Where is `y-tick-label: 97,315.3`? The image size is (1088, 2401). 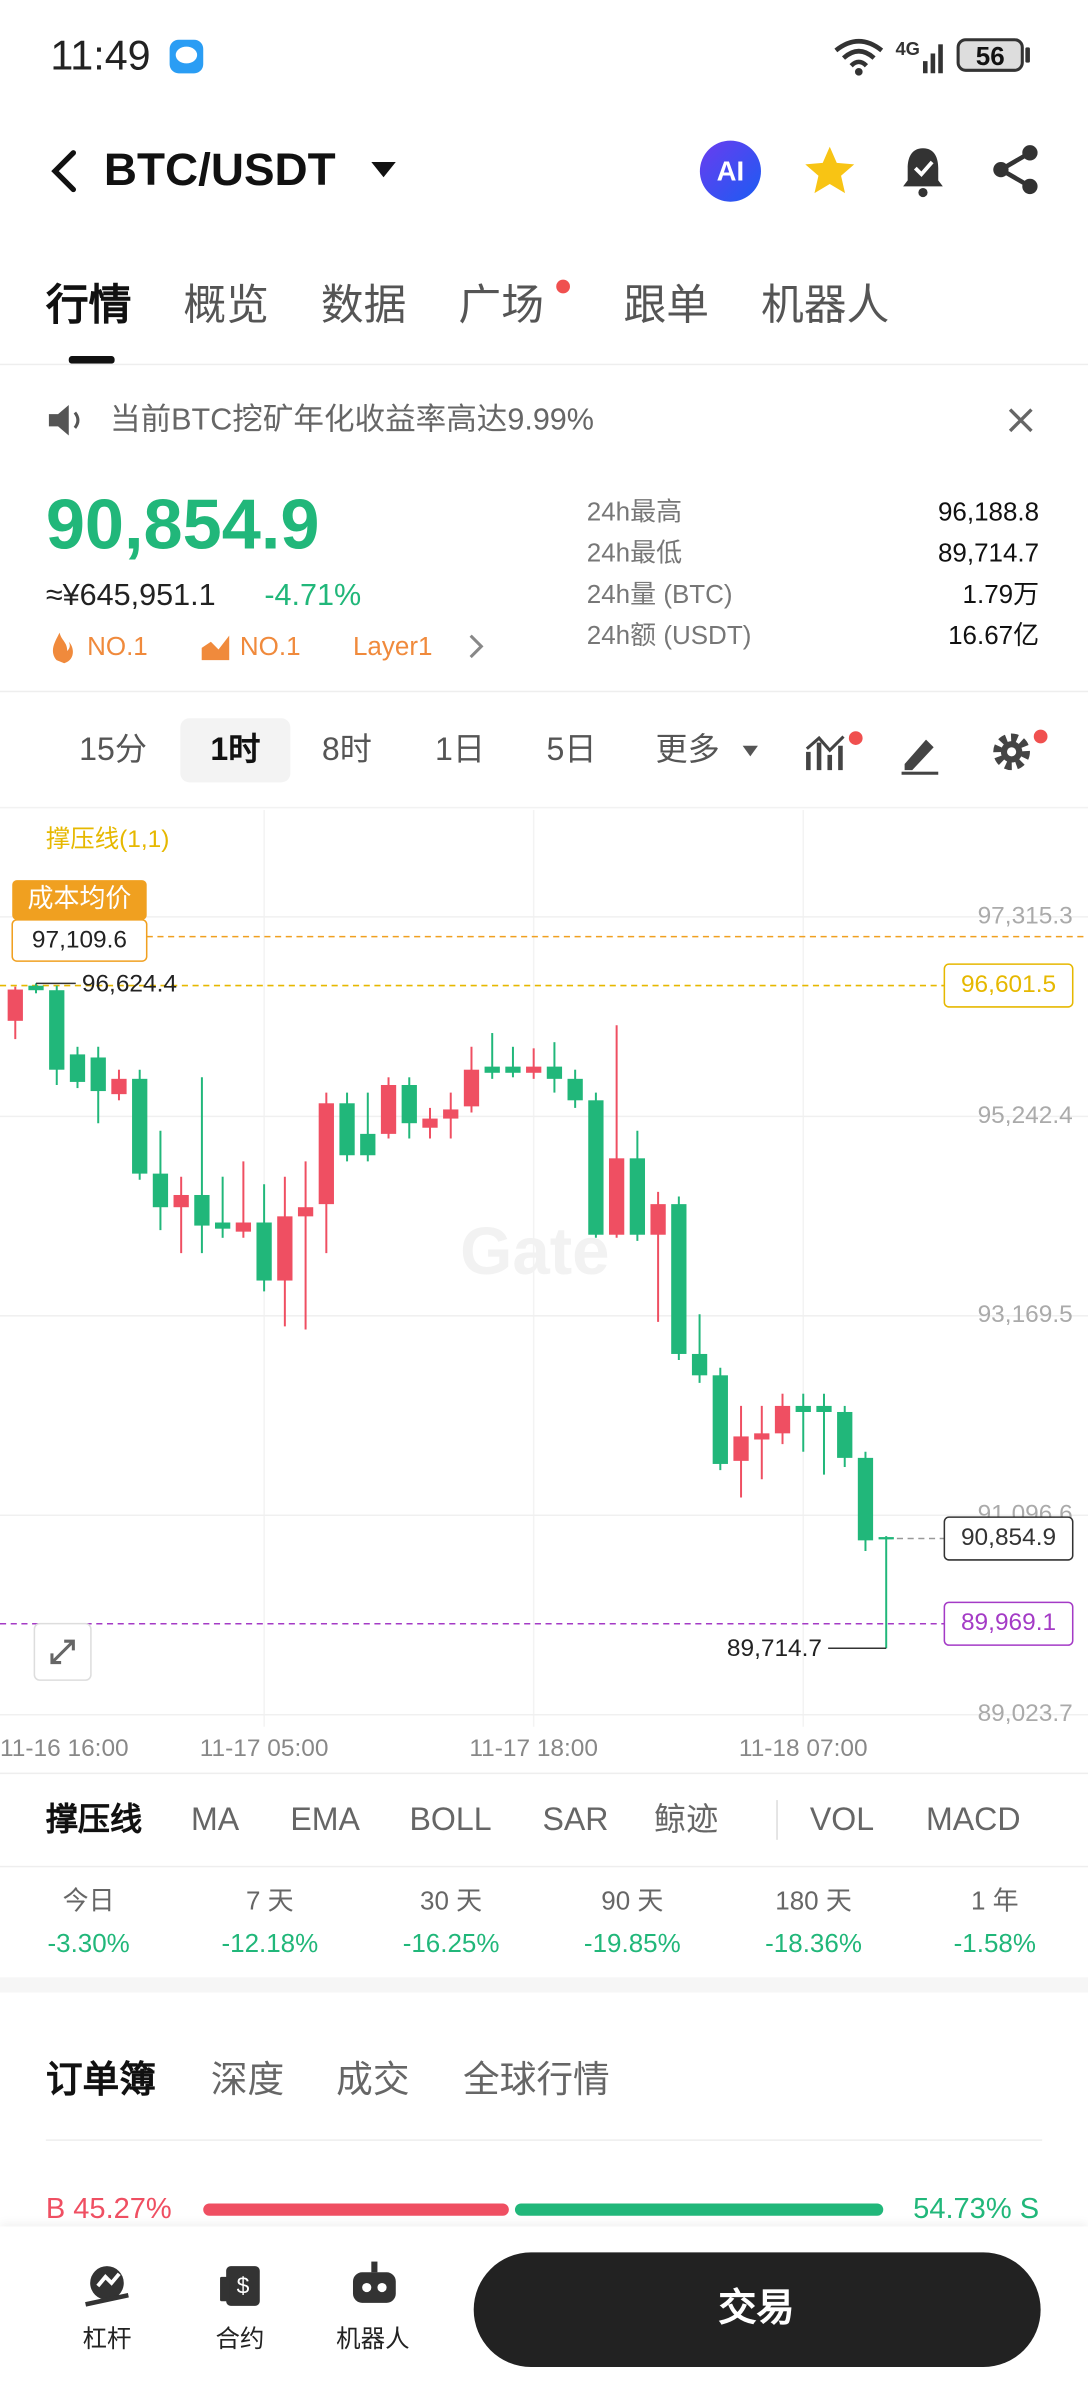
y-tick-label: 97,315.3 is located at coordinates (1025, 915).